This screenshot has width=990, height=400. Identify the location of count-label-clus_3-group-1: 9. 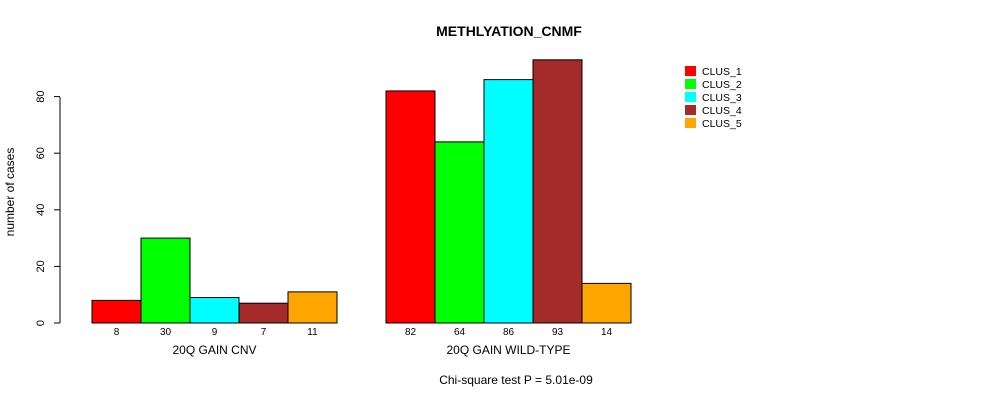
(215, 332).